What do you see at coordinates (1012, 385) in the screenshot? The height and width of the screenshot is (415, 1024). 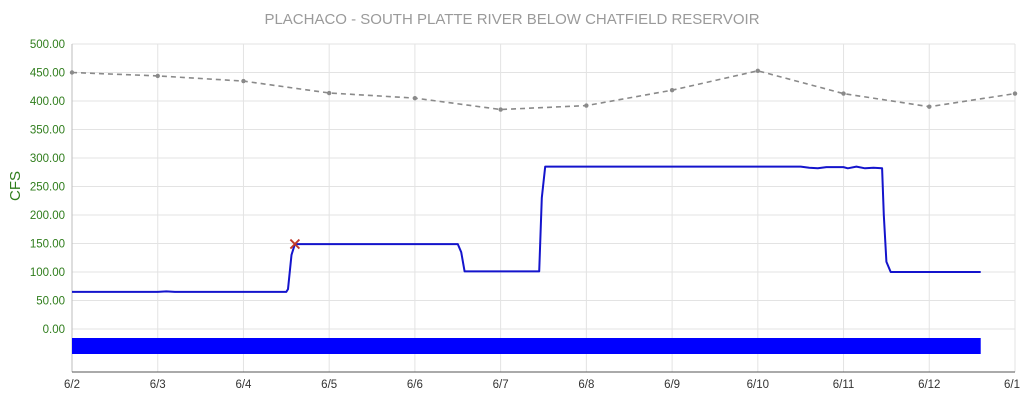 I see `x-tick-label: 6/1` at bounding box center [1012, 385].